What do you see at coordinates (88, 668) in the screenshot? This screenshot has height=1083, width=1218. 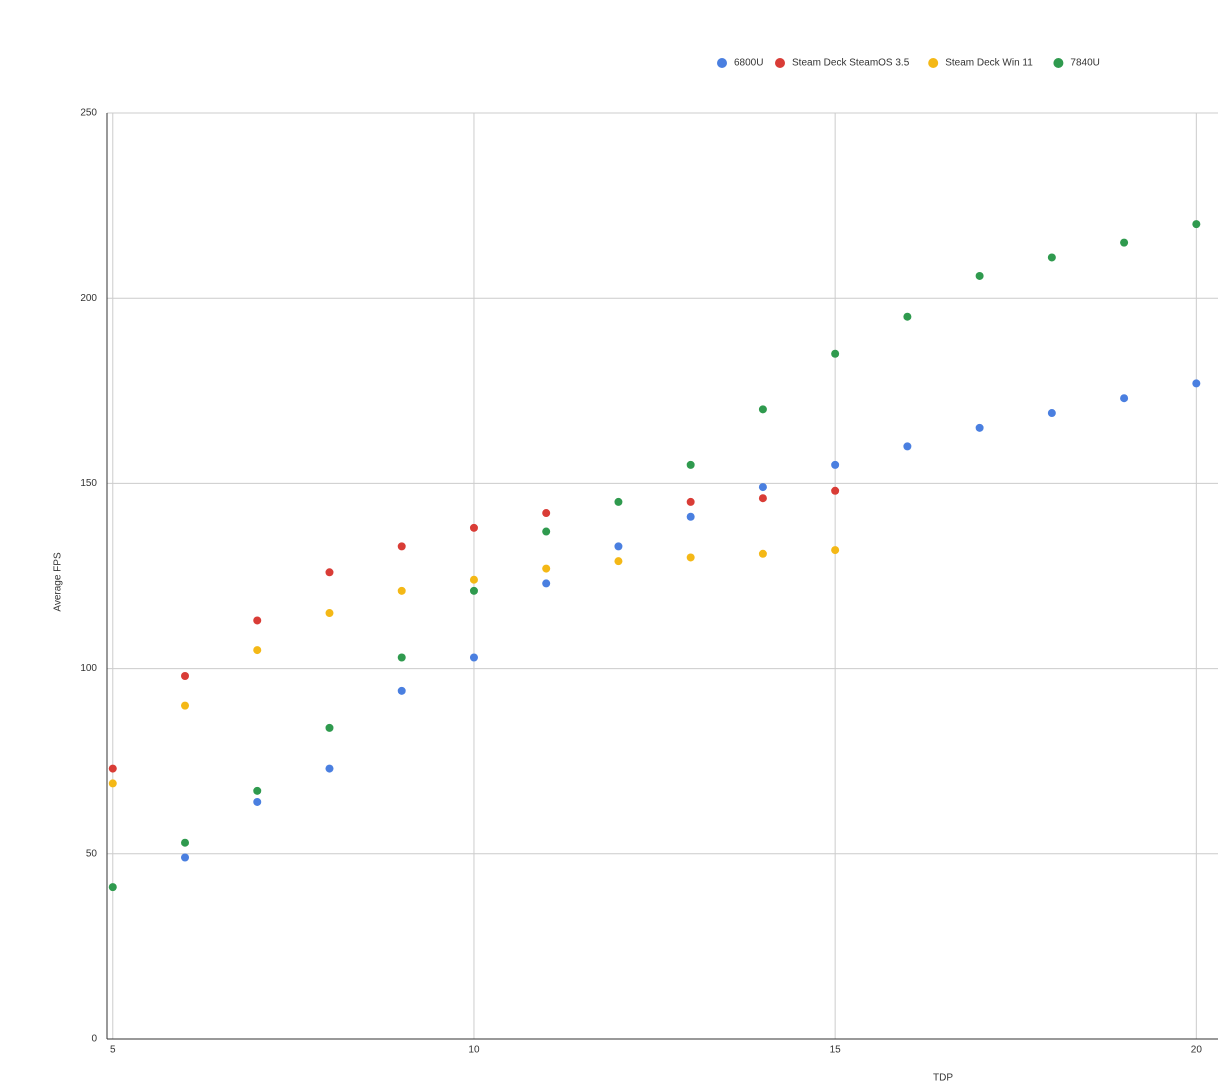 I see `y-tick-label: 100` at bounding box center [88, 668].